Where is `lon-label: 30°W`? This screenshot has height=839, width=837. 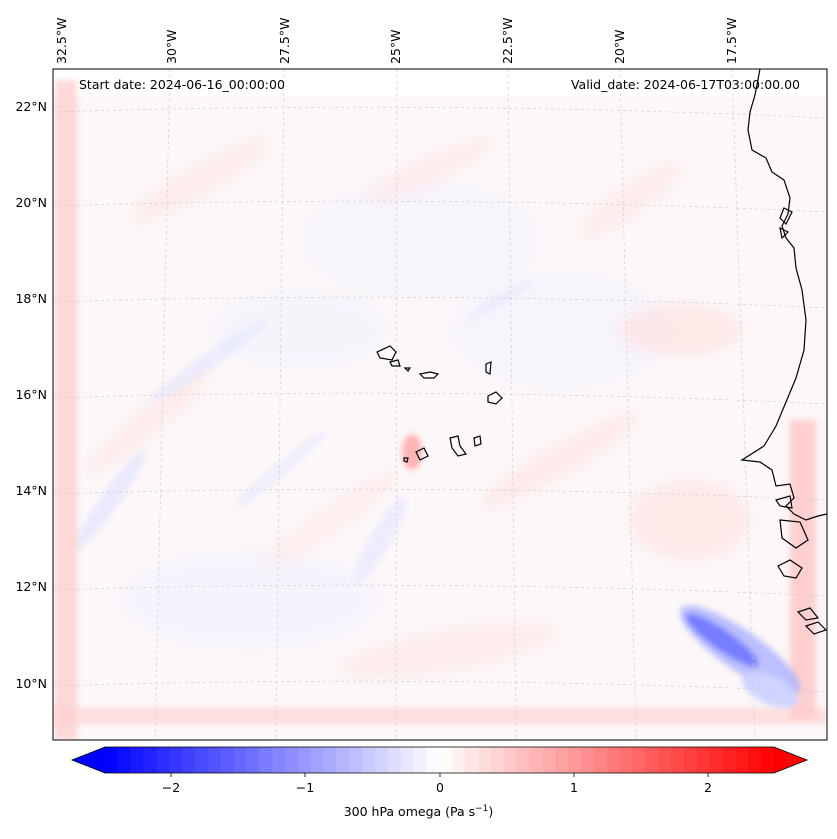 lon-label: 30°W is located at coordinates (171, 46).